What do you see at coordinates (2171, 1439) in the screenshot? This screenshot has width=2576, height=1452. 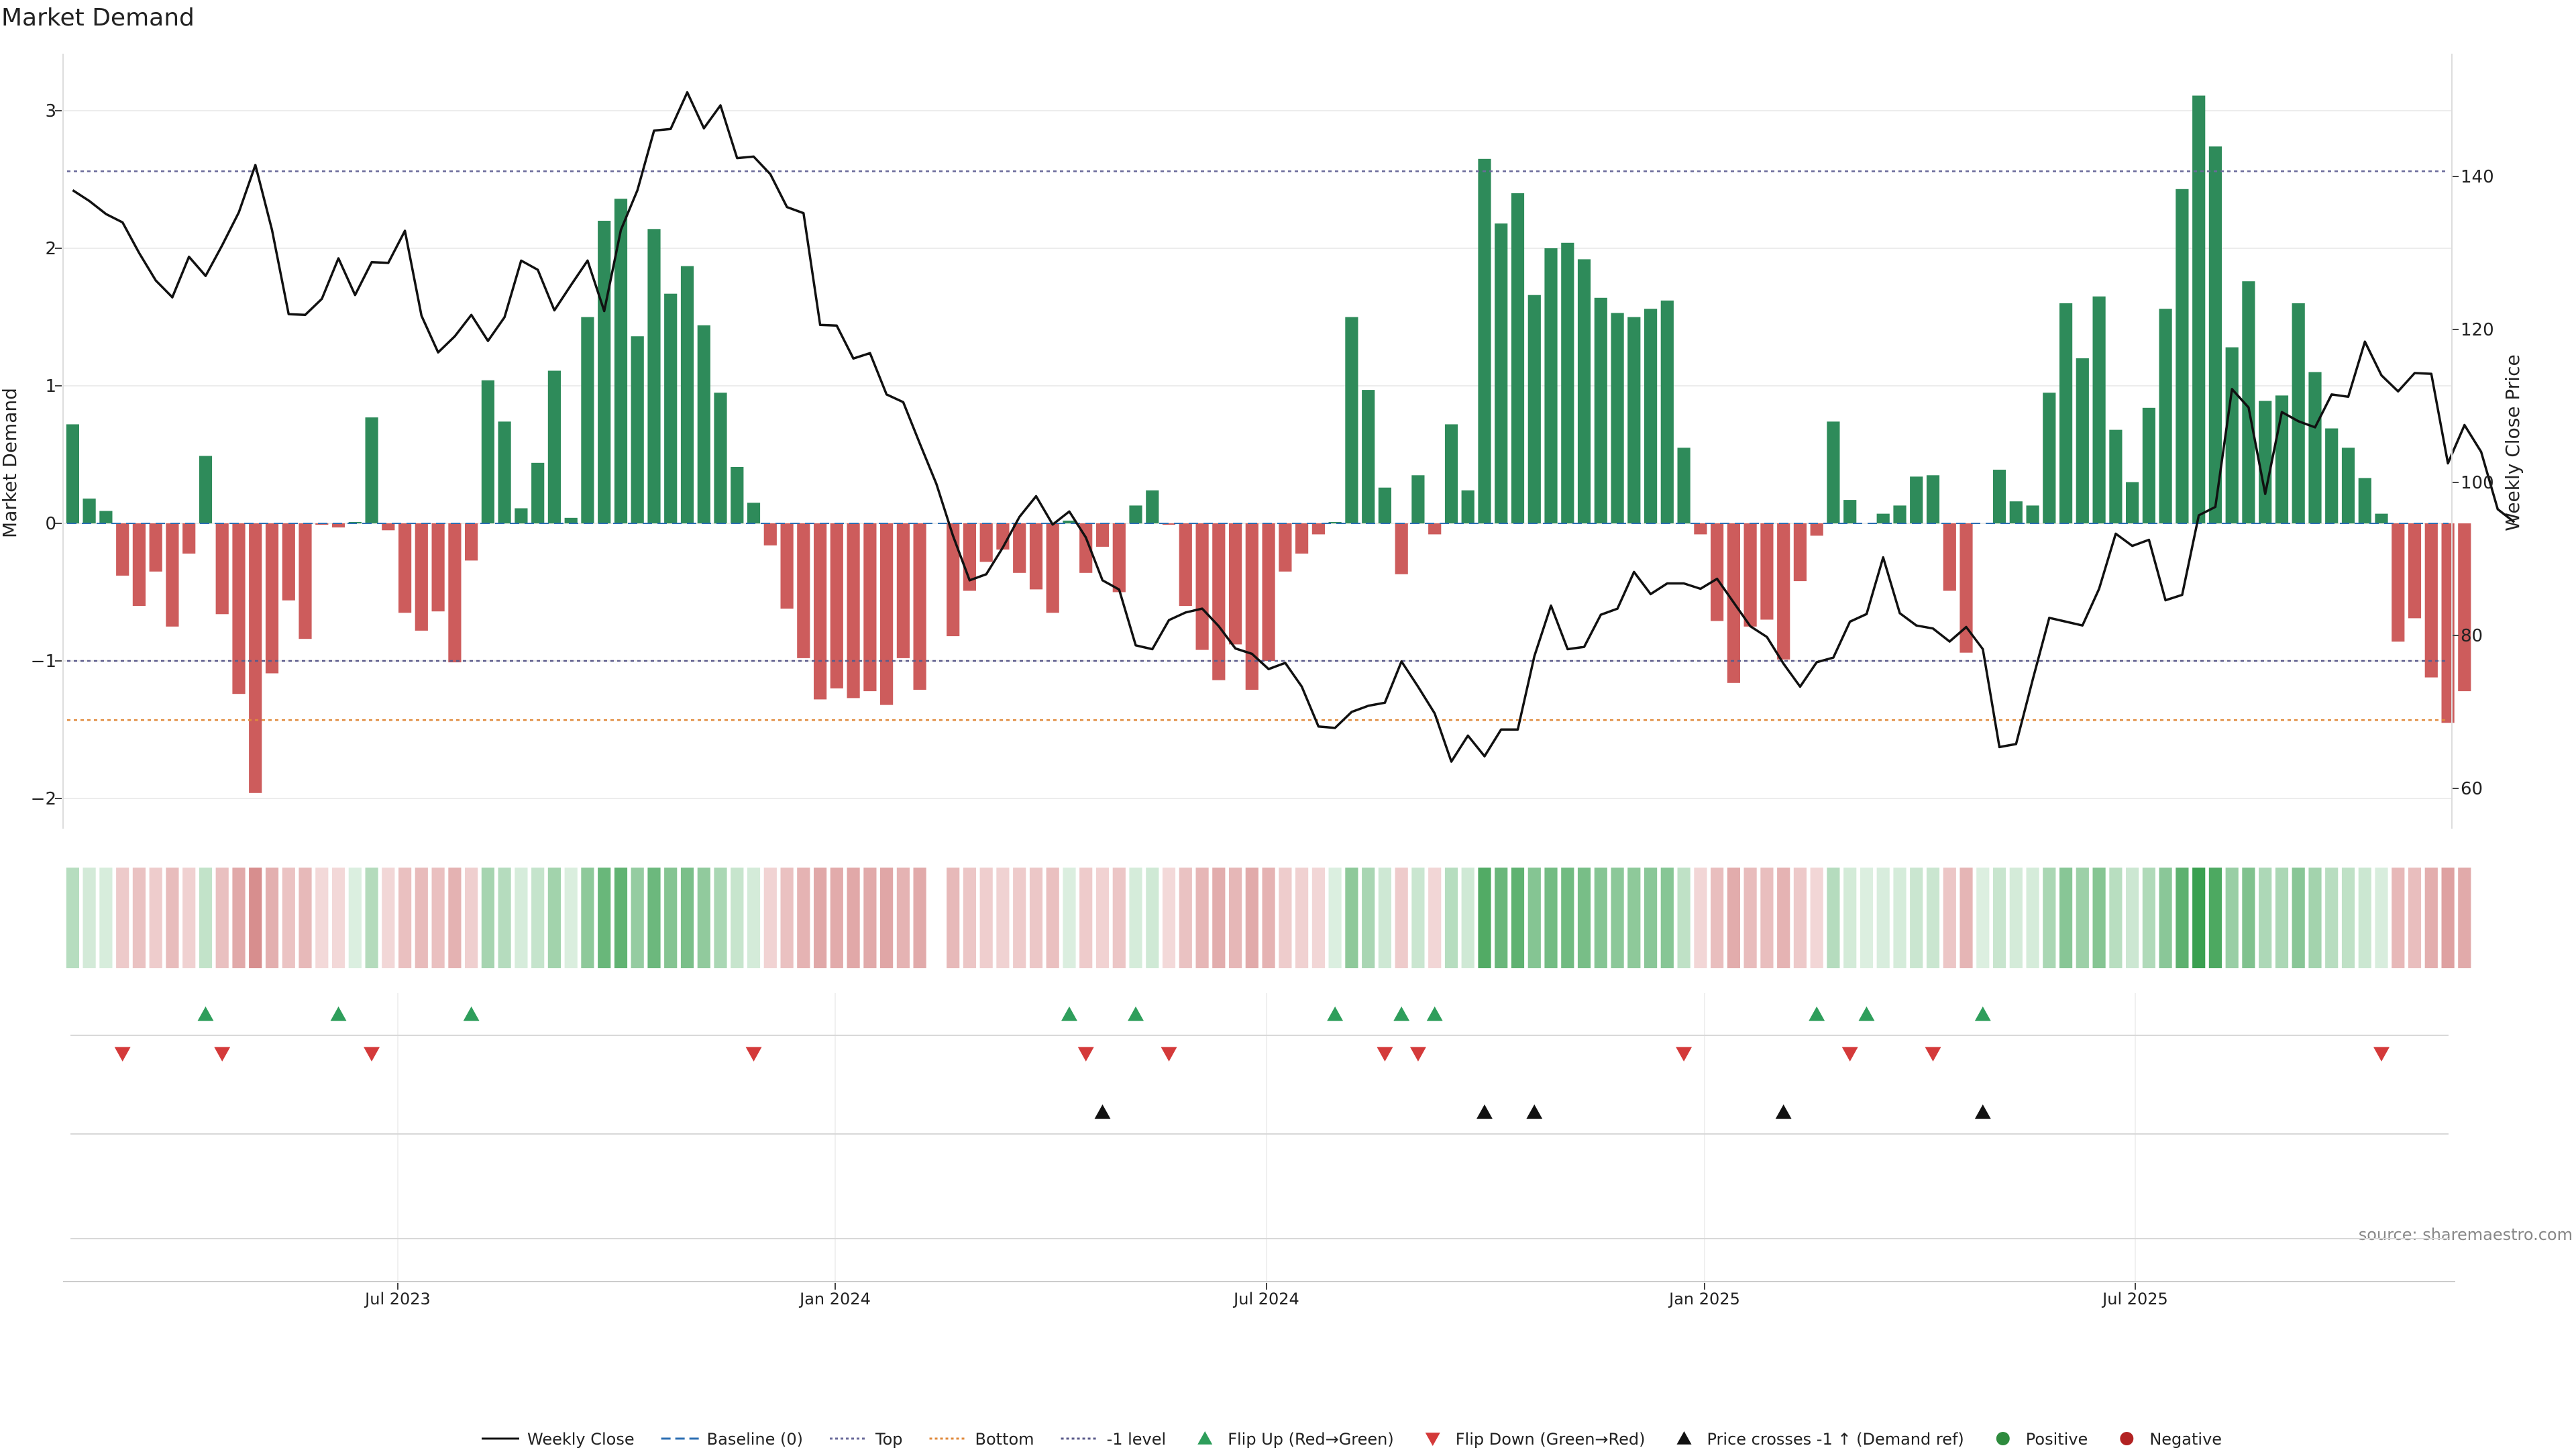 I see `legend-item: Negative` at bounding box center [2171, 1439].